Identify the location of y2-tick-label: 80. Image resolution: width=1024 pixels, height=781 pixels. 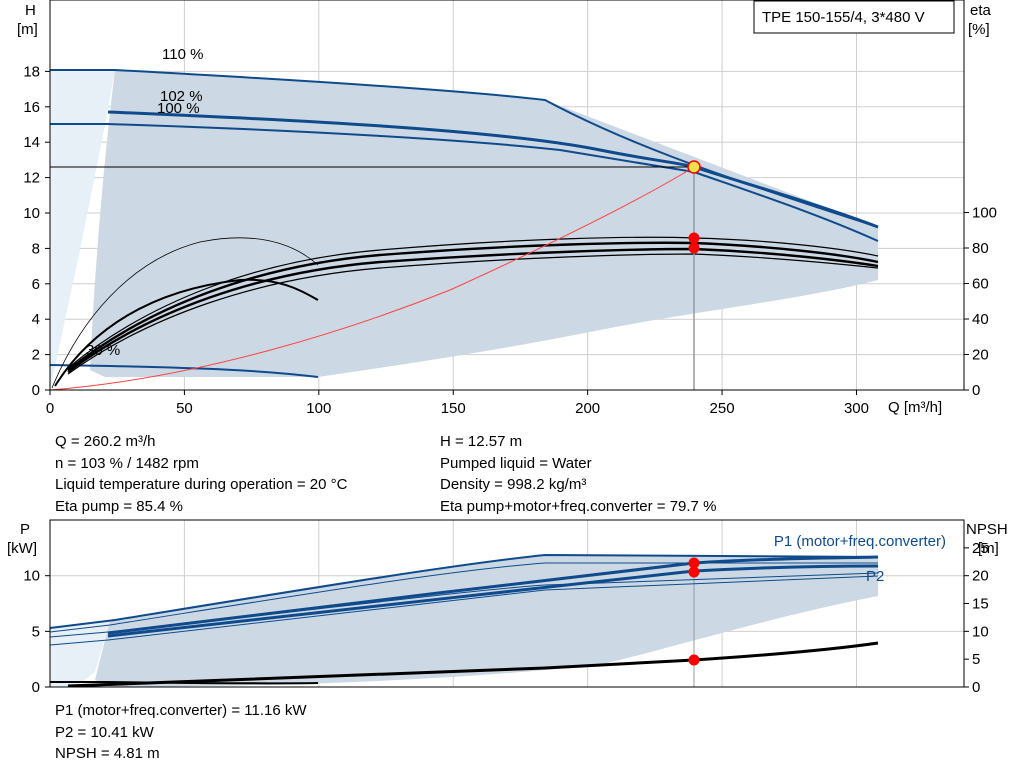
(980, 248).